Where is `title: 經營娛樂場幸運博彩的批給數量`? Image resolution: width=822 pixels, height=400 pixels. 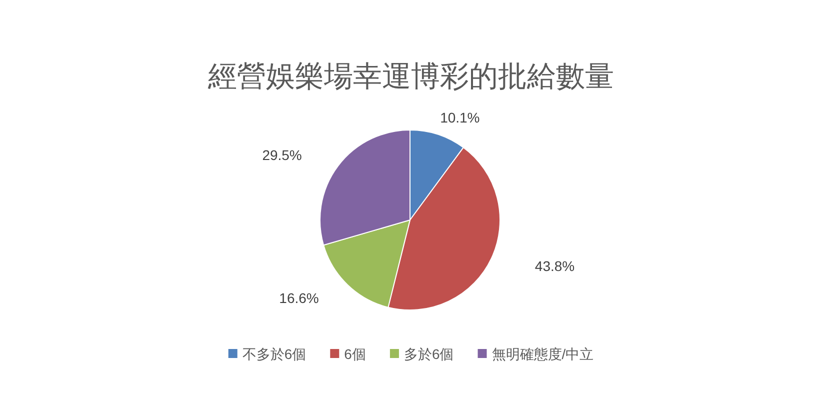 title: 經營娛樂場幸運博彩的批給數量 is located at coordinates (411, 77).